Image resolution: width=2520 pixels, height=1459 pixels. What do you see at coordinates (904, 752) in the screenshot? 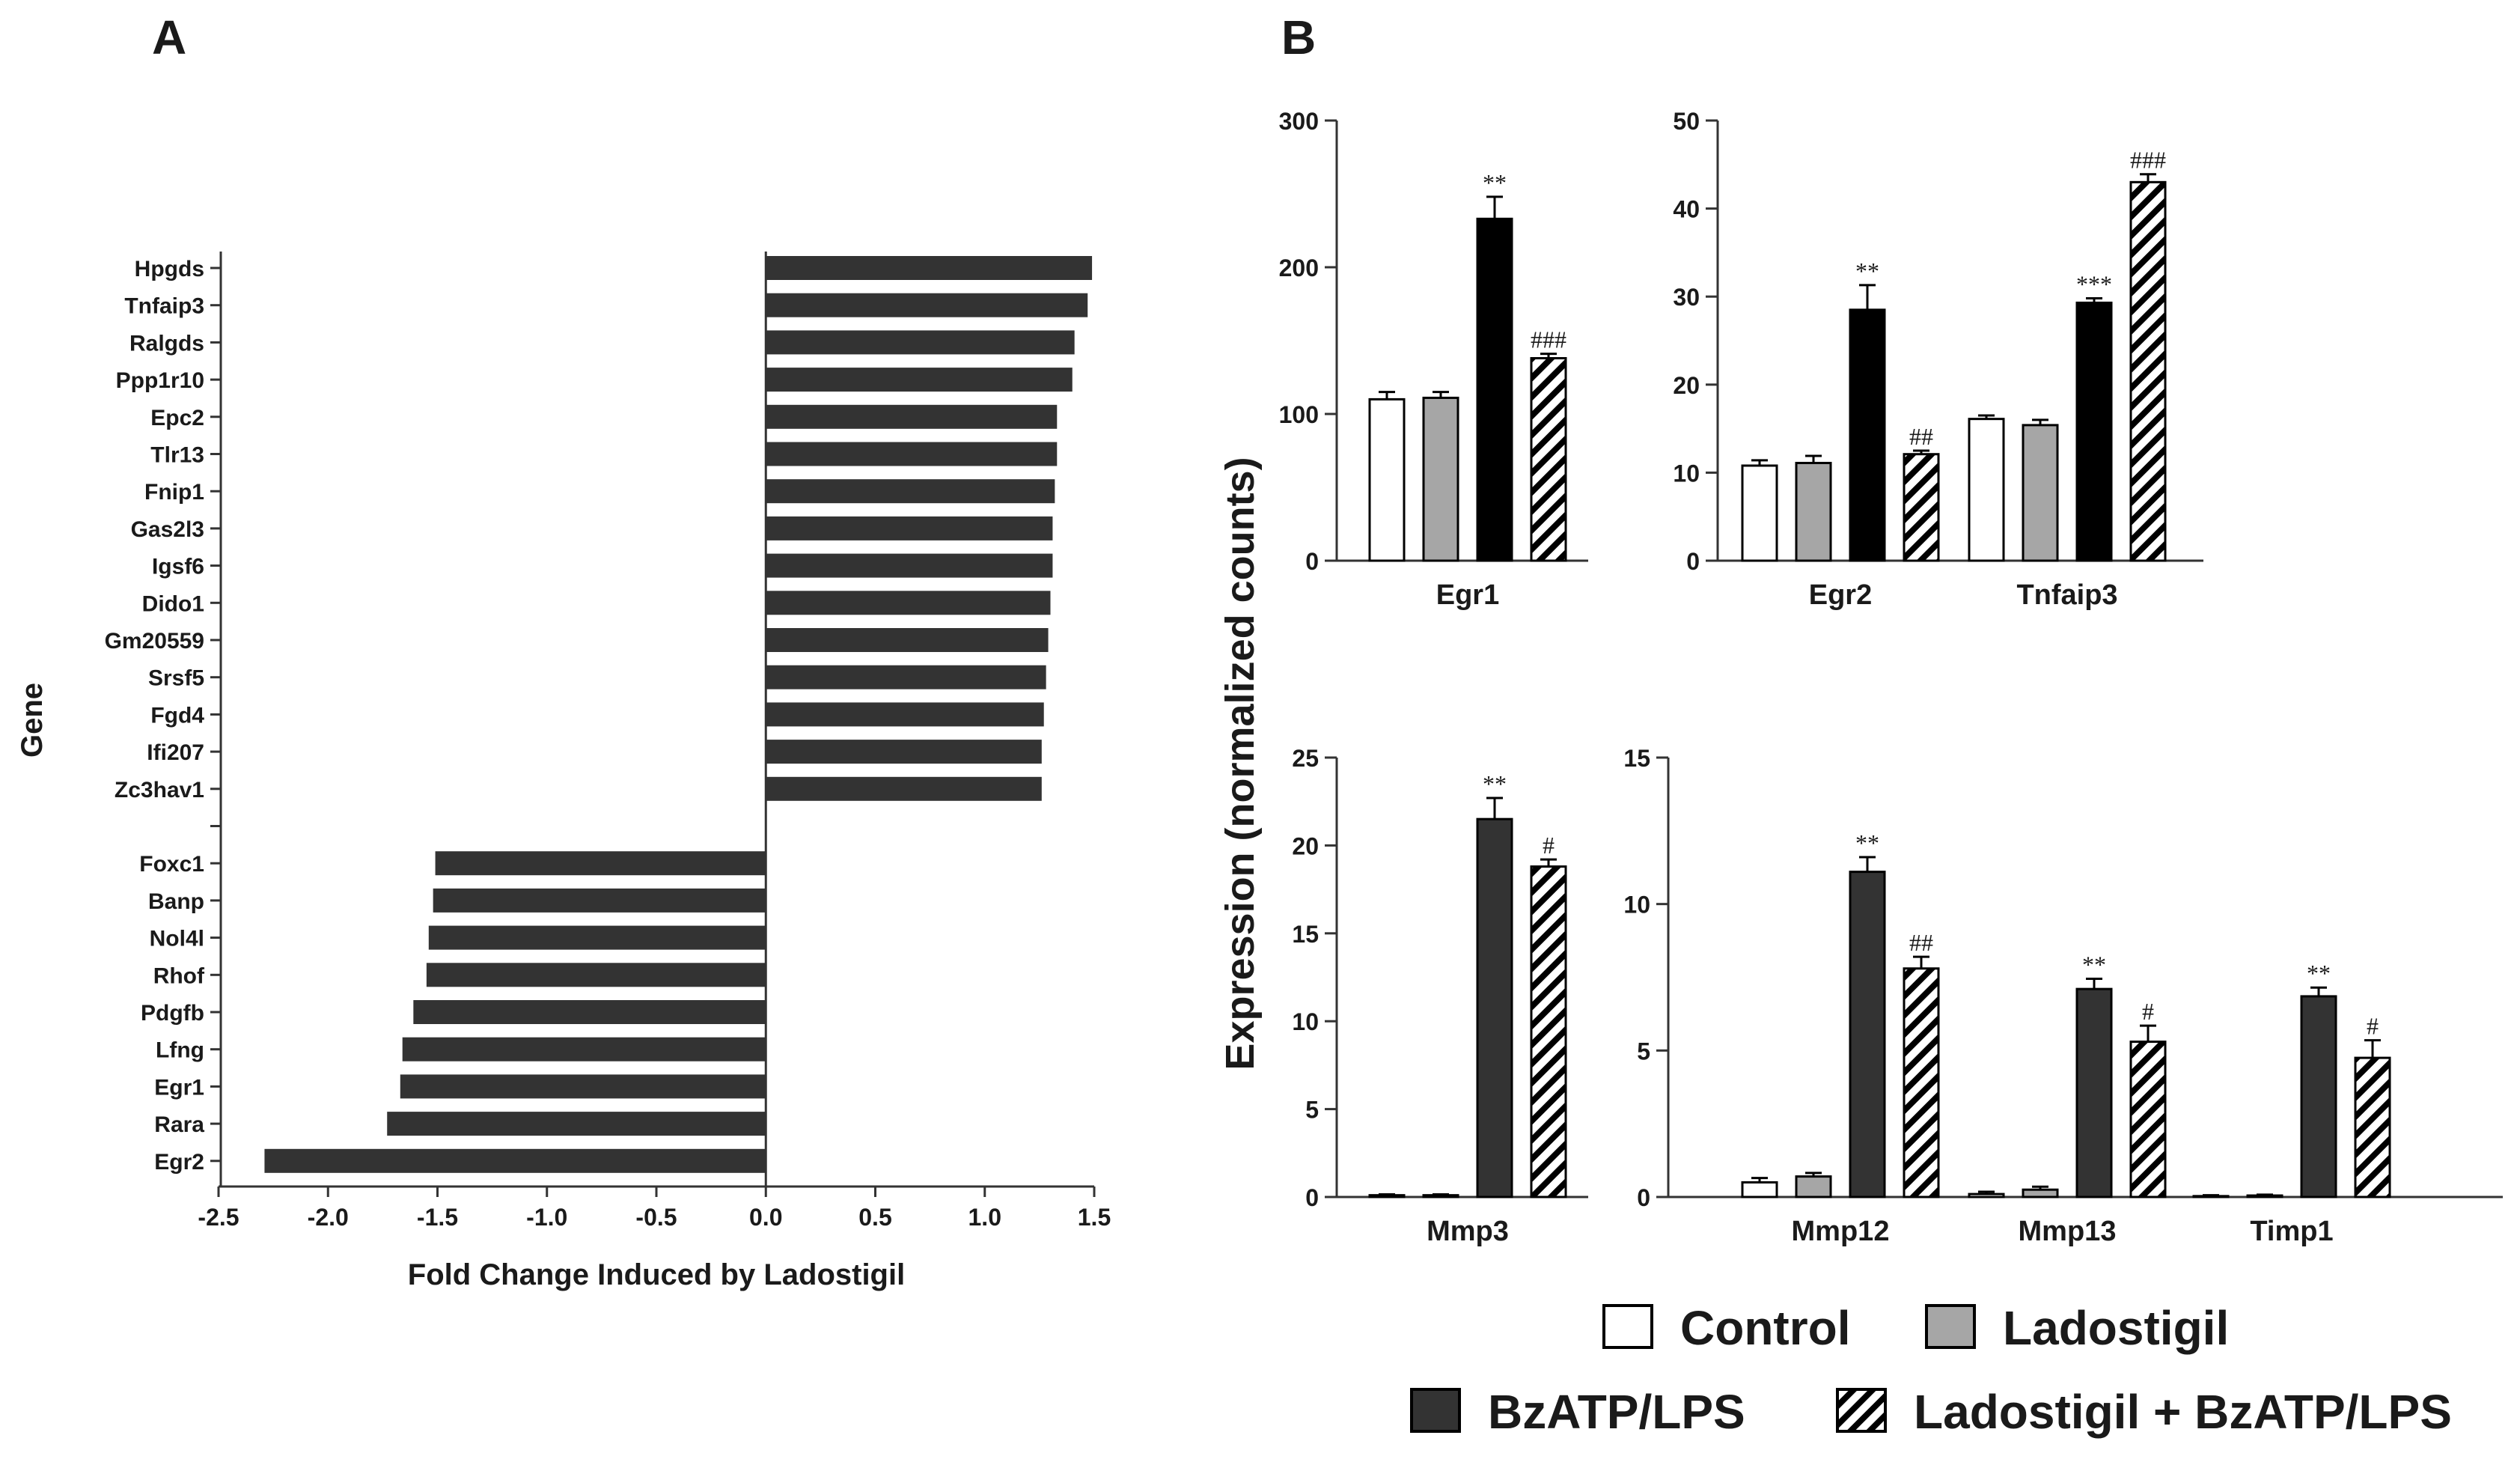
I see `bar-ifi207` at bounding box center [904, 752].